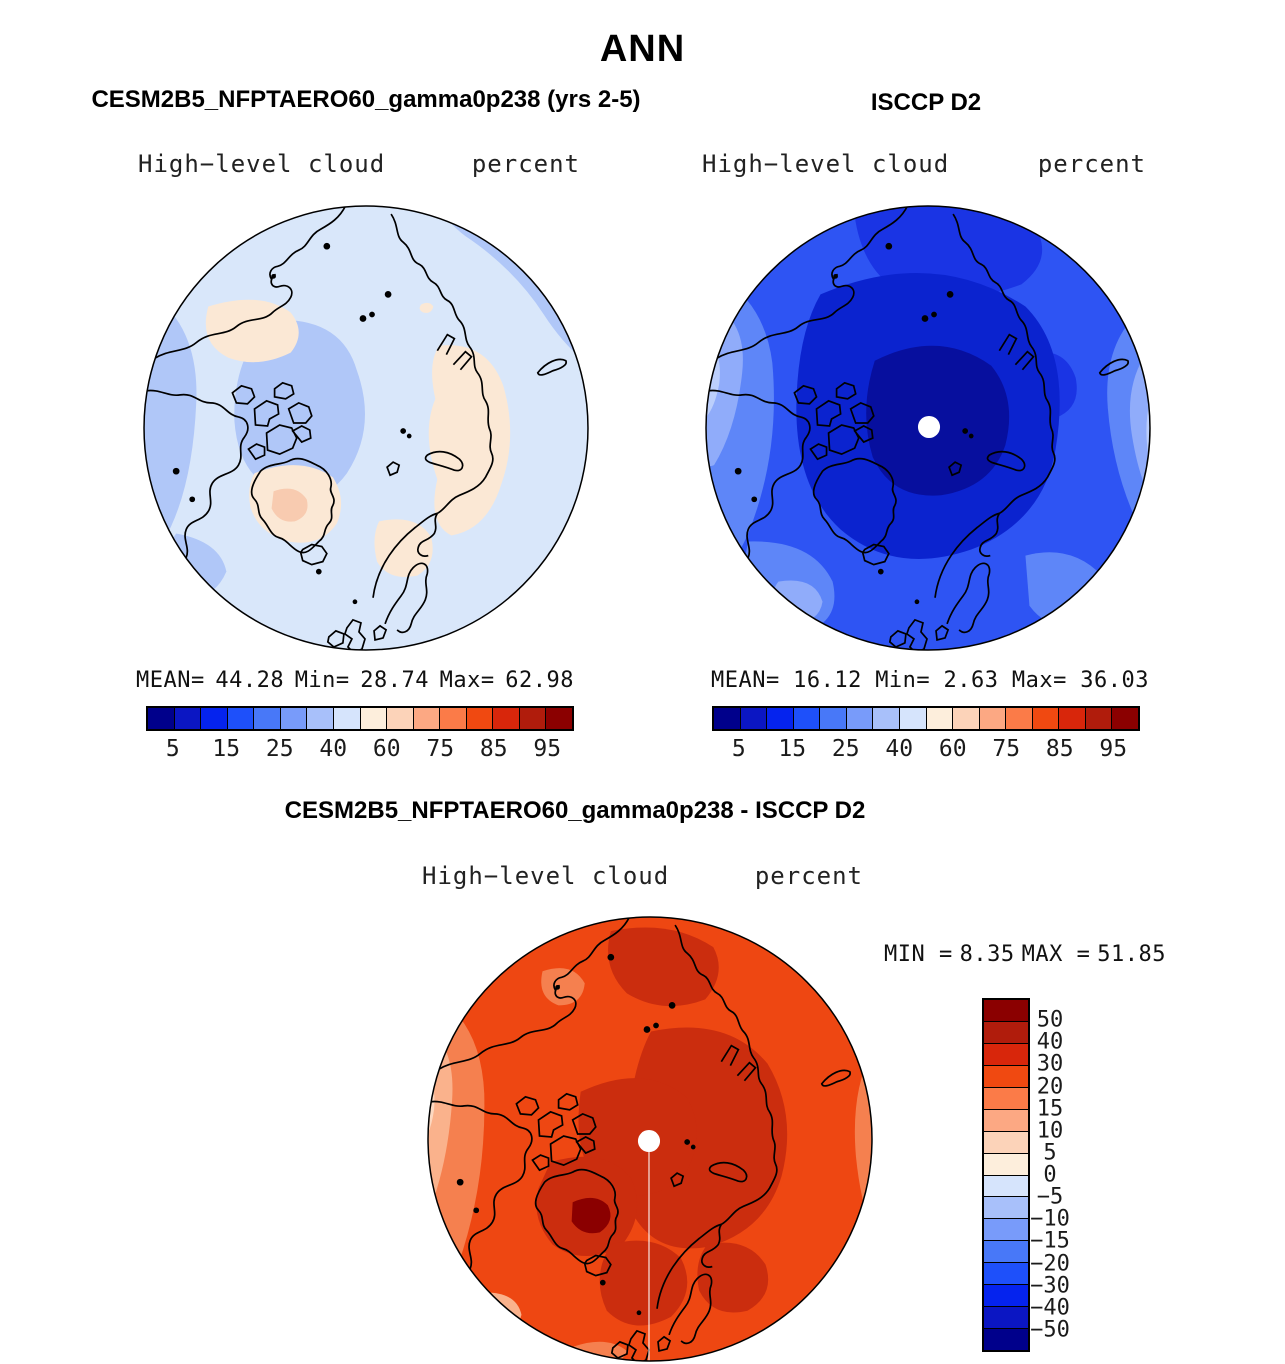  Describe the element at coordinates (971, 680) in the screenshot. I see `obs-min-value: 2.63` at that location.